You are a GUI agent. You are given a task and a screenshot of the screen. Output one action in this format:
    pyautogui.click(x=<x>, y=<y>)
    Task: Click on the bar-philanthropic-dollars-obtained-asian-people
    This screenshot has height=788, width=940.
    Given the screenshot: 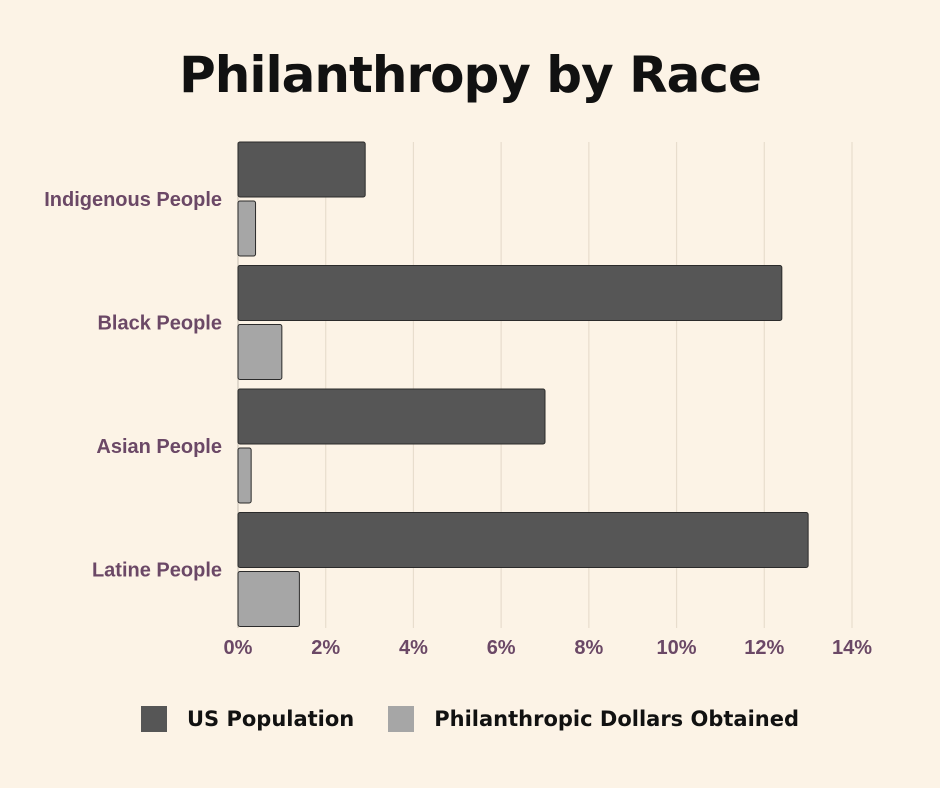 What is the action you would take?
    pyautogui.click(x=244, y=475)
    